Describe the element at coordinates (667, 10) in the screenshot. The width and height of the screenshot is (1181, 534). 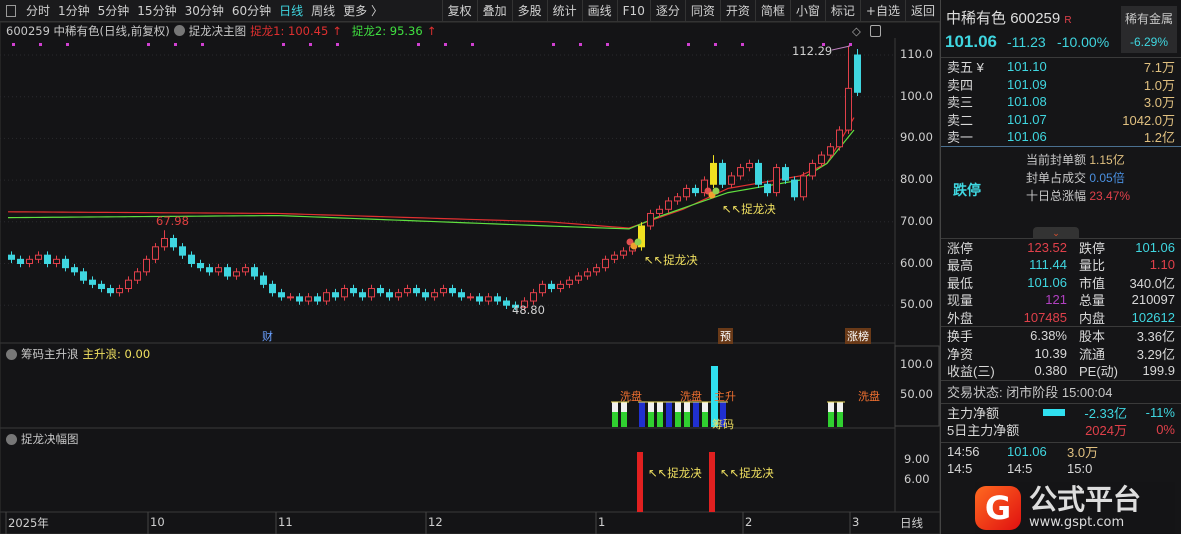
I see `toolbar-button: 逐分` at that location.